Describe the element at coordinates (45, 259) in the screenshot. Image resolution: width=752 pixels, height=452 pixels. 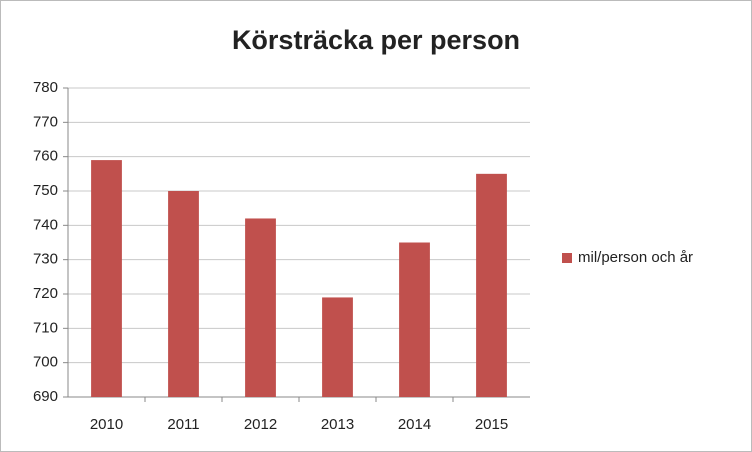
I see `y-tick-label: 730` at that location.